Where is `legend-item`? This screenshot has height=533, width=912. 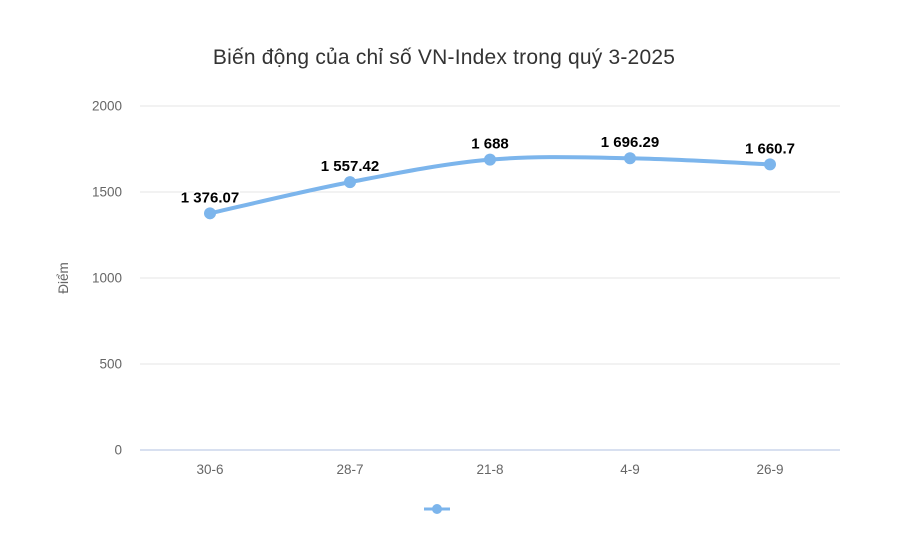
legend-item is located at coordinates (437, 509).